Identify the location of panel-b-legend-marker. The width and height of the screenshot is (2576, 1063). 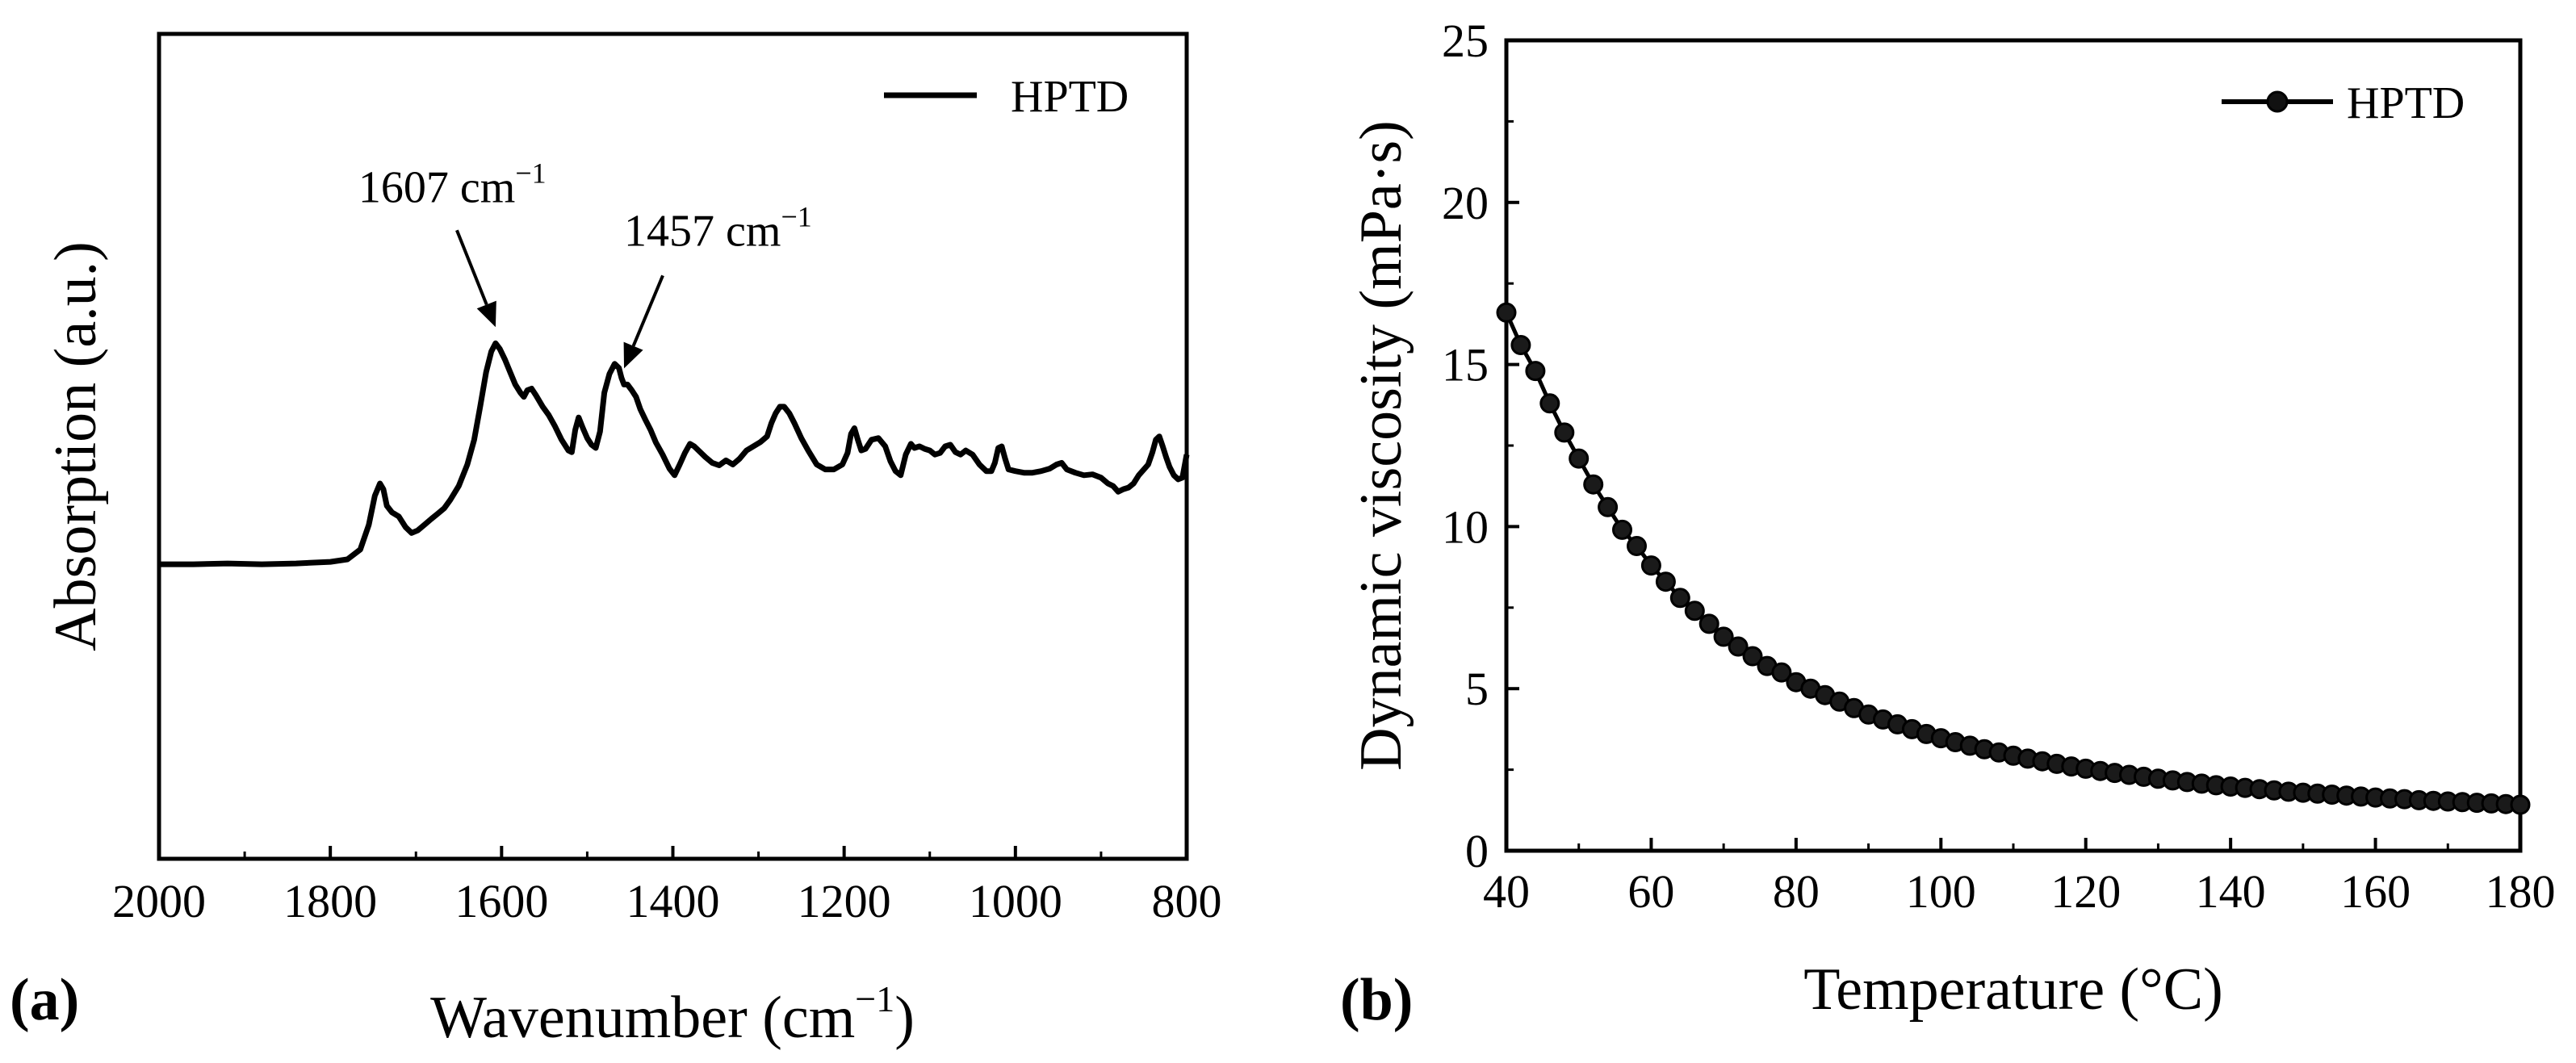
(2277, 102).